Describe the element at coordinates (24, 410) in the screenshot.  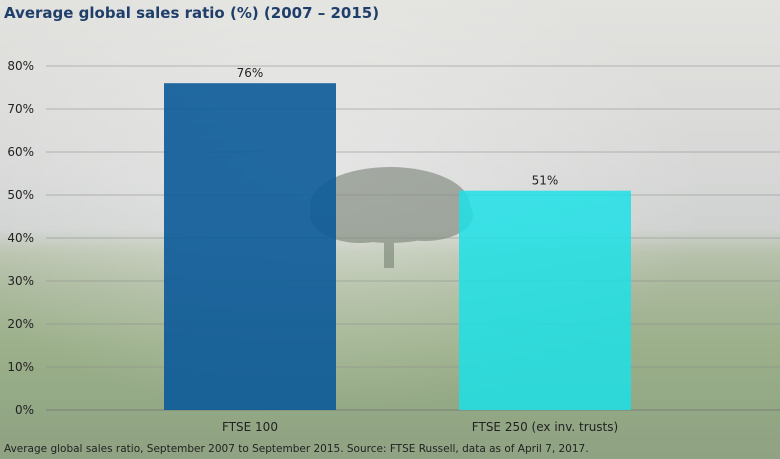
I see `y-tick-label: 0%` at that location.